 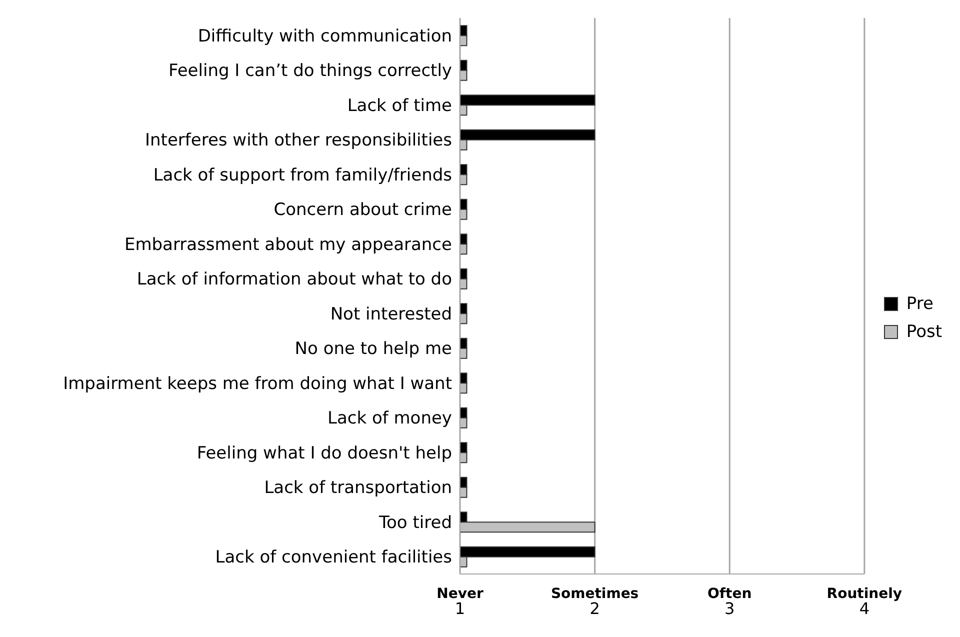 I want to click on y-tick-label: Impairment keeps me from doing what I want, so click(x=257, y=384).